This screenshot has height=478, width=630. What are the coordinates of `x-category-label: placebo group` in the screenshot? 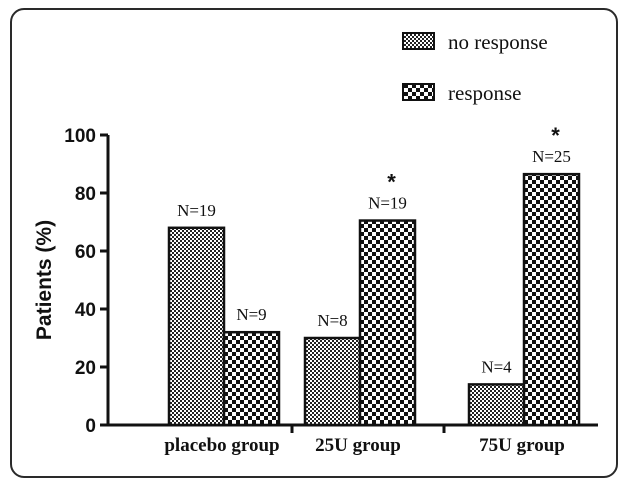 It's located at (221, 445).